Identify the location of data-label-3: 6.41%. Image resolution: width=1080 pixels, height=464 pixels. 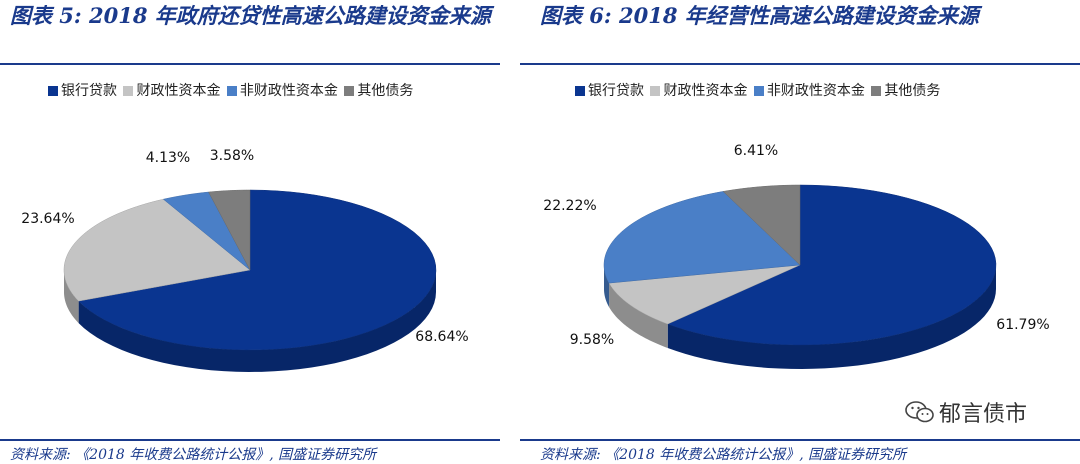
(756, 151).